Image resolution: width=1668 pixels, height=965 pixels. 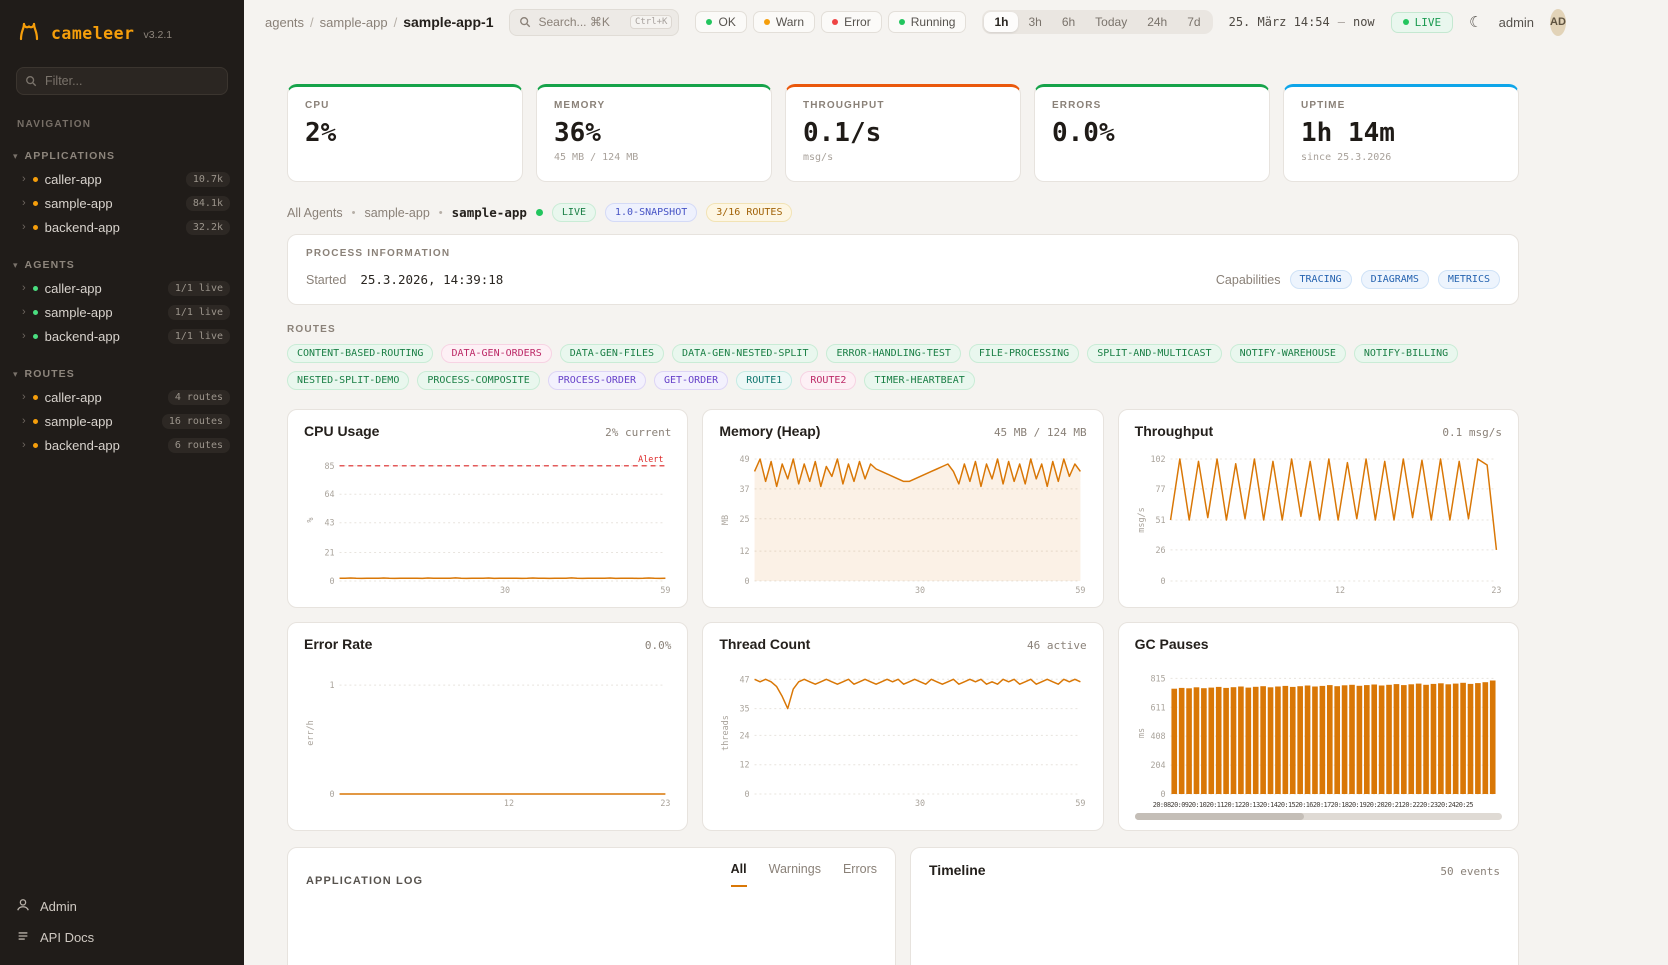 I want to click on chart-title: Error Rate, so click(x=338, y=644).